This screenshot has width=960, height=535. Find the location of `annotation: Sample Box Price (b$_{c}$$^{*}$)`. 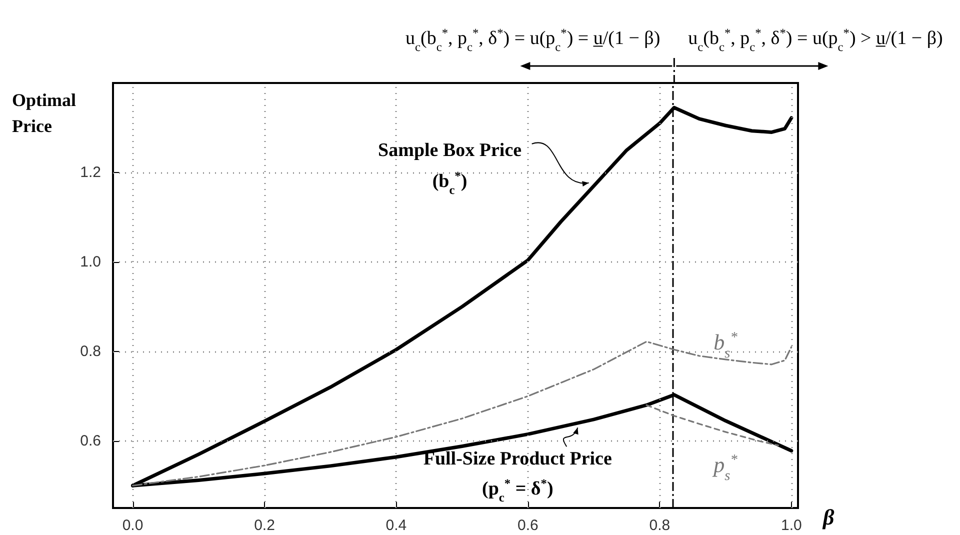

annotation: Sample Box Price (b$_{c}$$^{*}$) is located at coordinates (450, 168).